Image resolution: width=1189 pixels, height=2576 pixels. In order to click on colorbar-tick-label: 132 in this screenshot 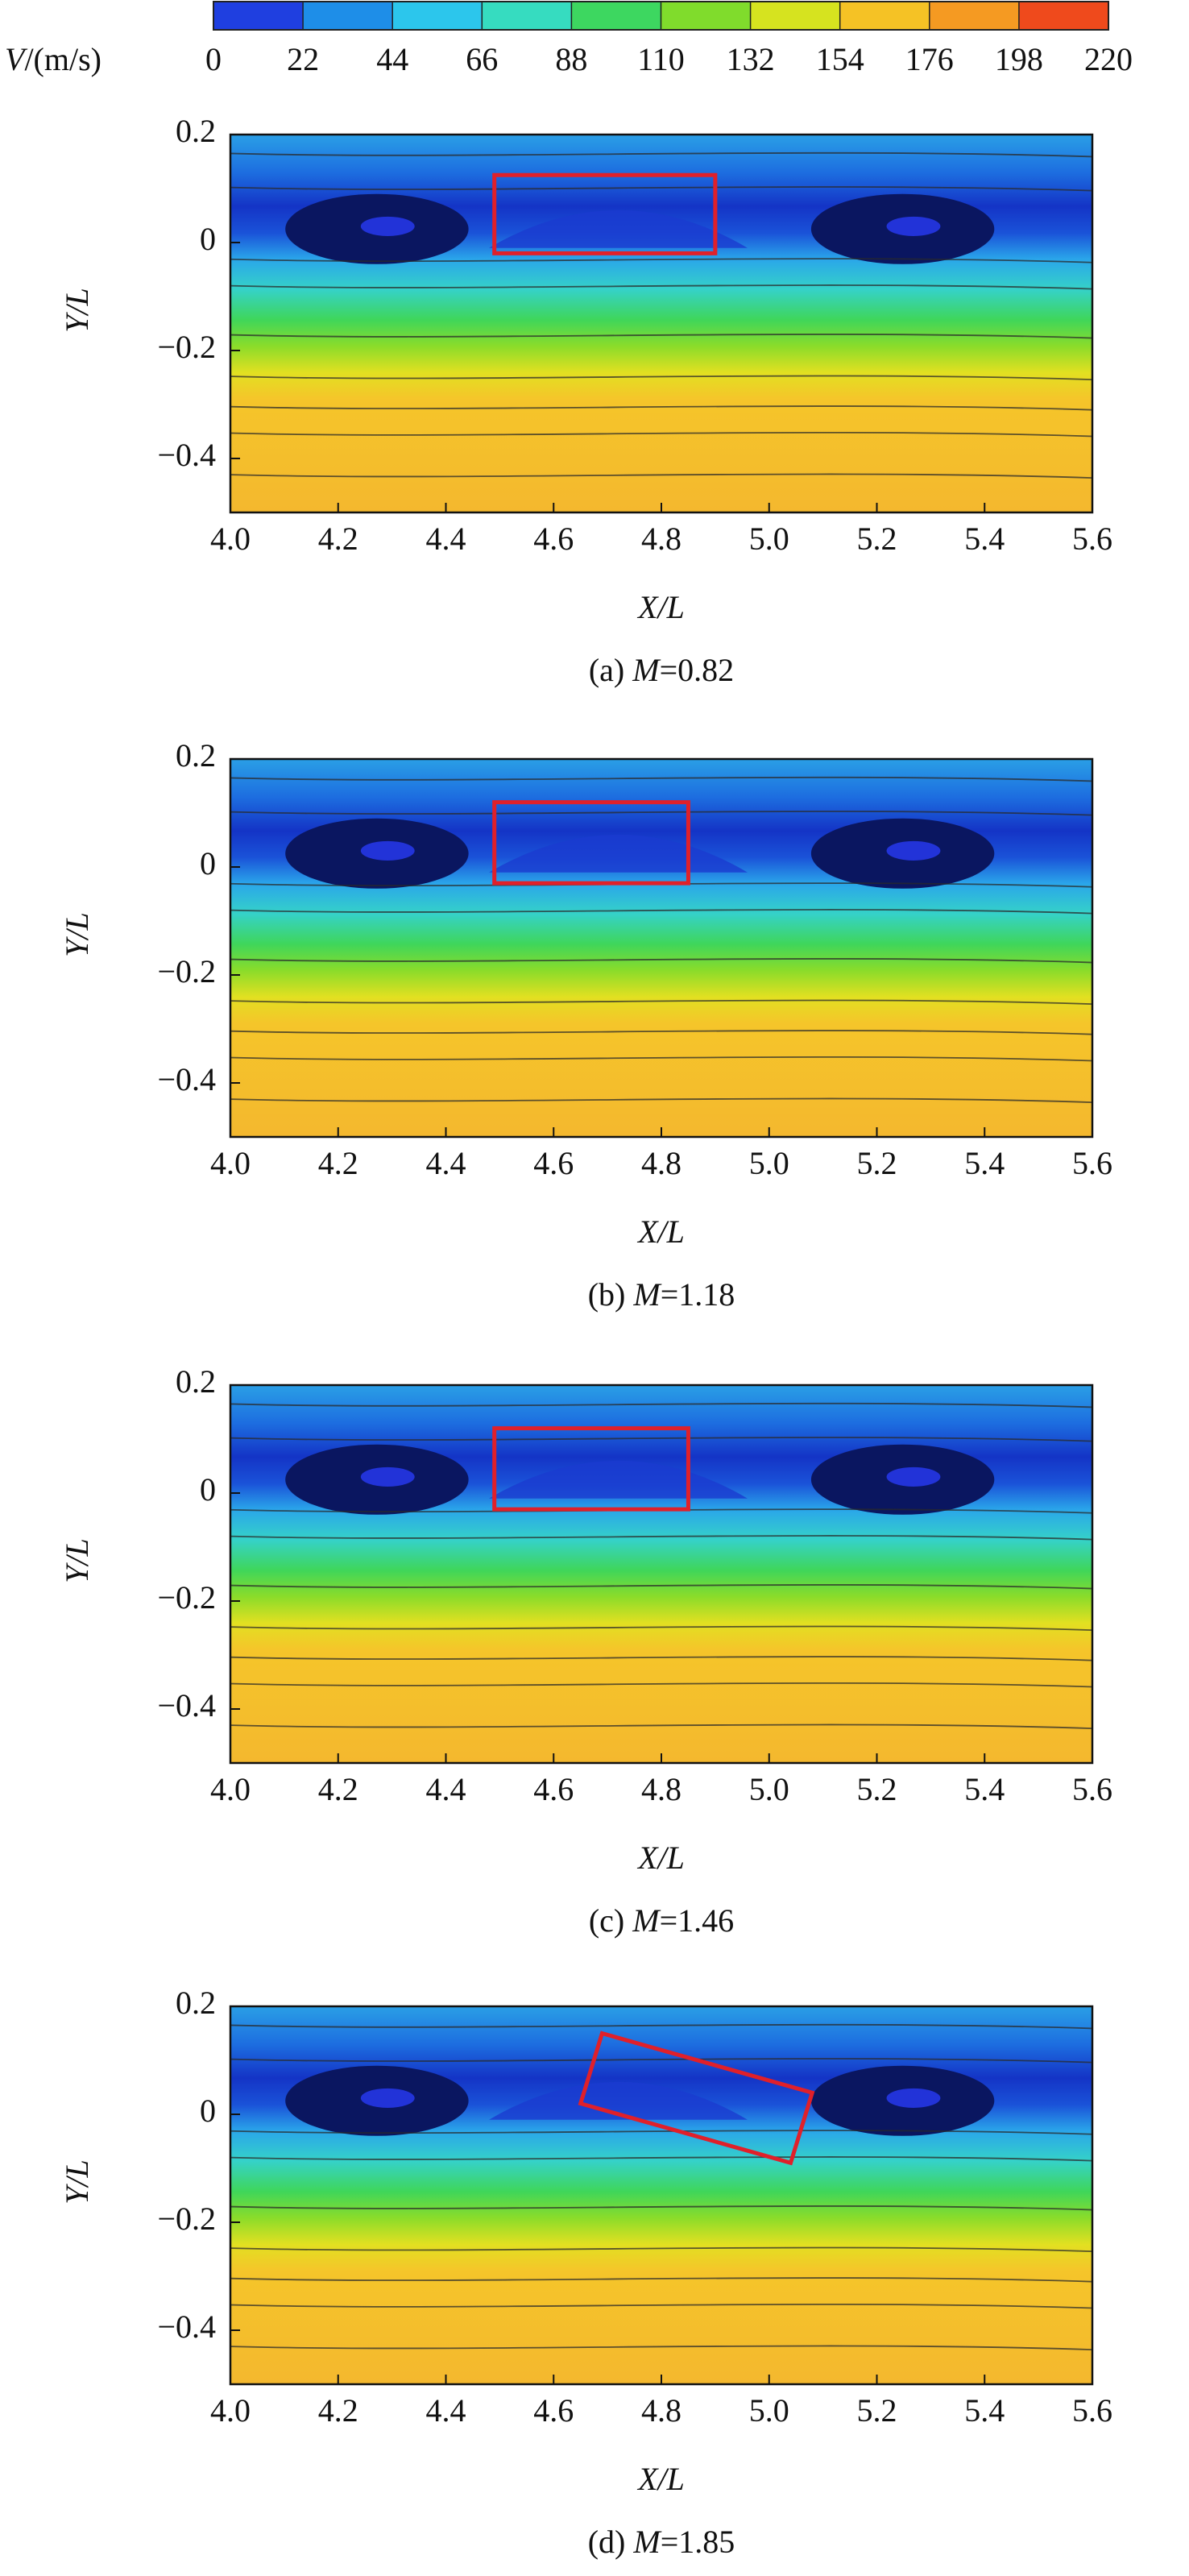, I will do `click(751, 59)`.